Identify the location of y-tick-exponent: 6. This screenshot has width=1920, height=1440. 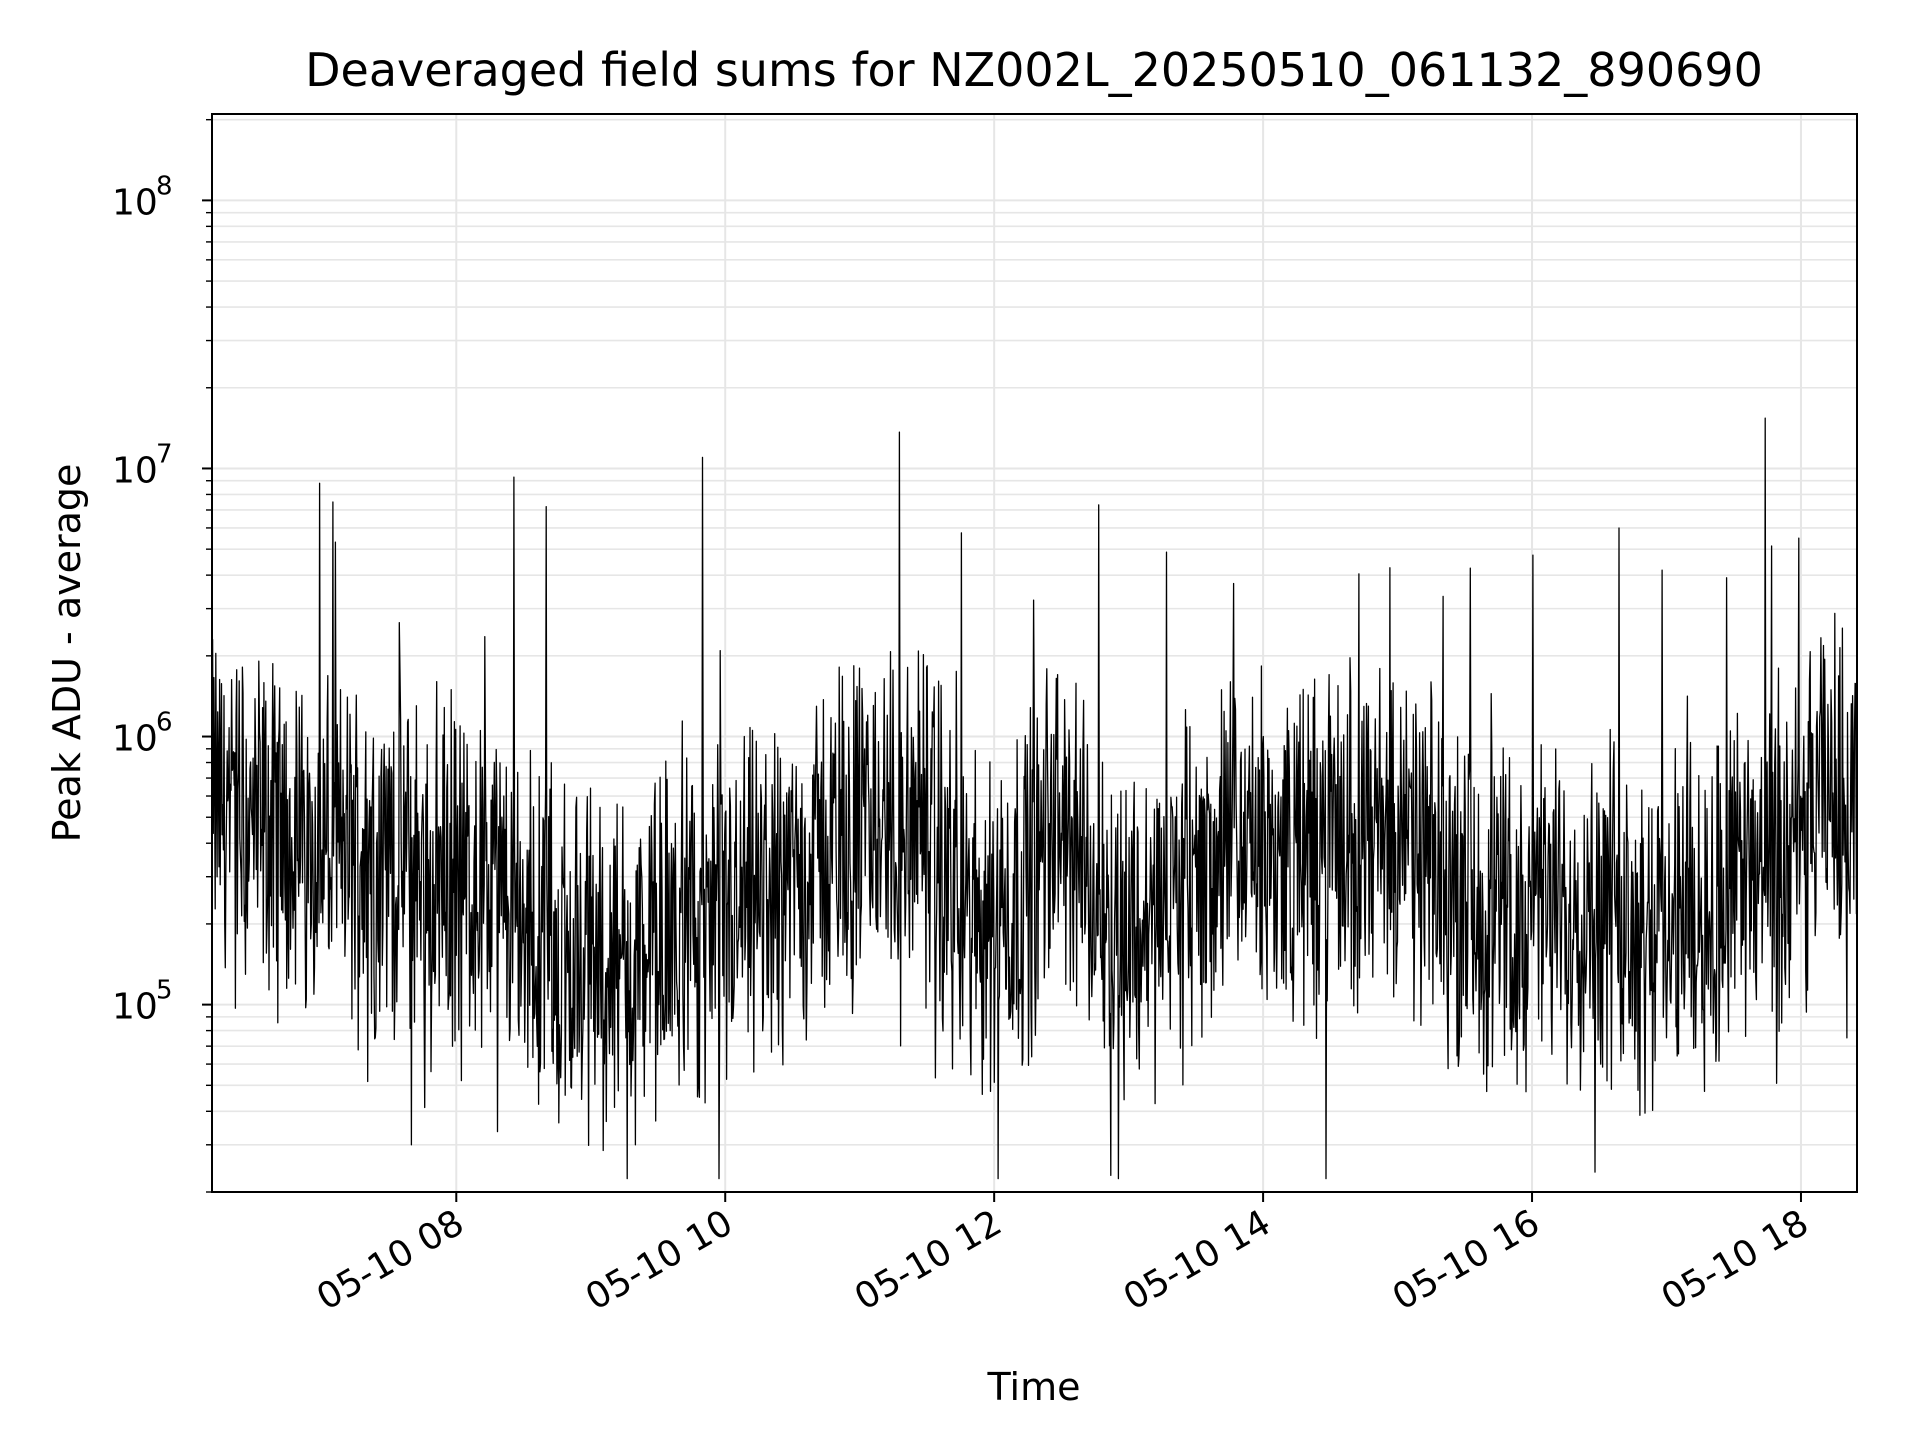
(164, 723).